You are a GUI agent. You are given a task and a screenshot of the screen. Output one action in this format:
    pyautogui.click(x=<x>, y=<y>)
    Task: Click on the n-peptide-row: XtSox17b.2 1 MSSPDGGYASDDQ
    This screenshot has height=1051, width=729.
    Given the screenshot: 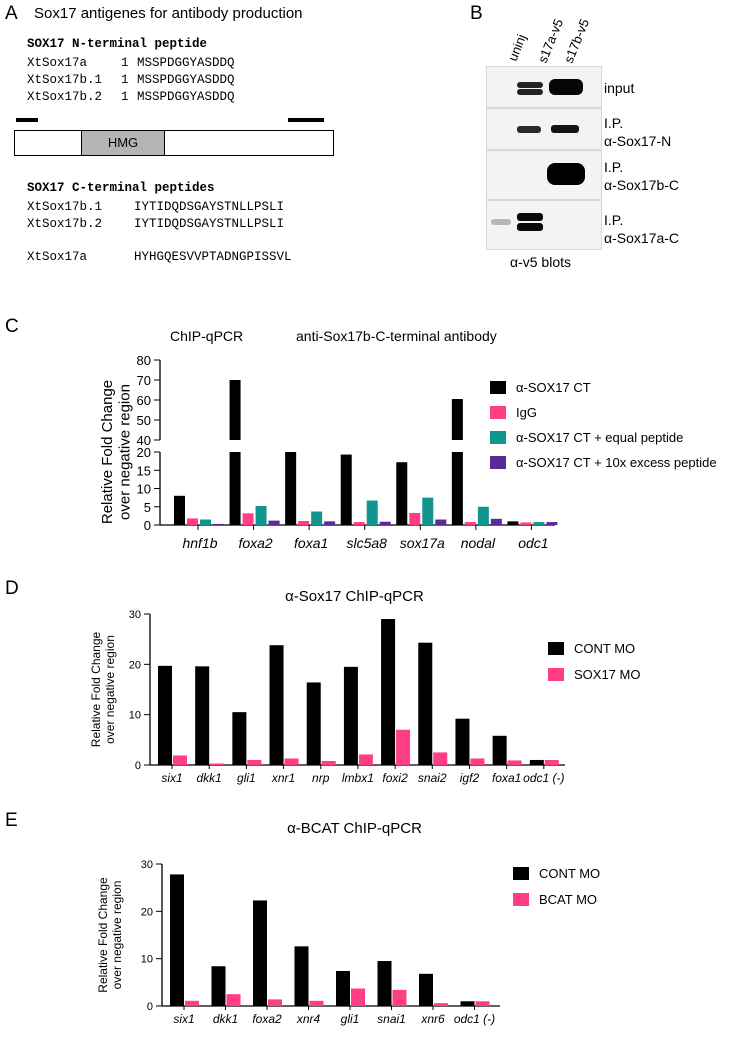 What is the action you would take?
    pyautogui.click(x=131, y=97)
    